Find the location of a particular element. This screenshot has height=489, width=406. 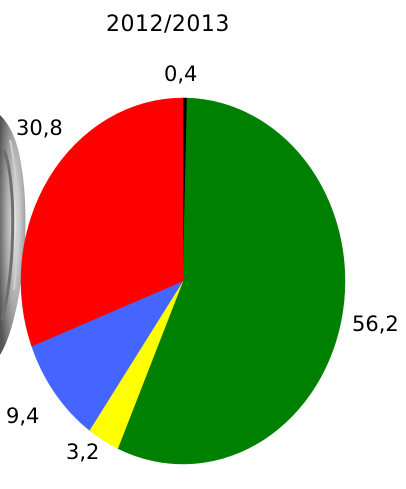

data-label-slice-4: 30,8 is located at coordinates (39, 128).